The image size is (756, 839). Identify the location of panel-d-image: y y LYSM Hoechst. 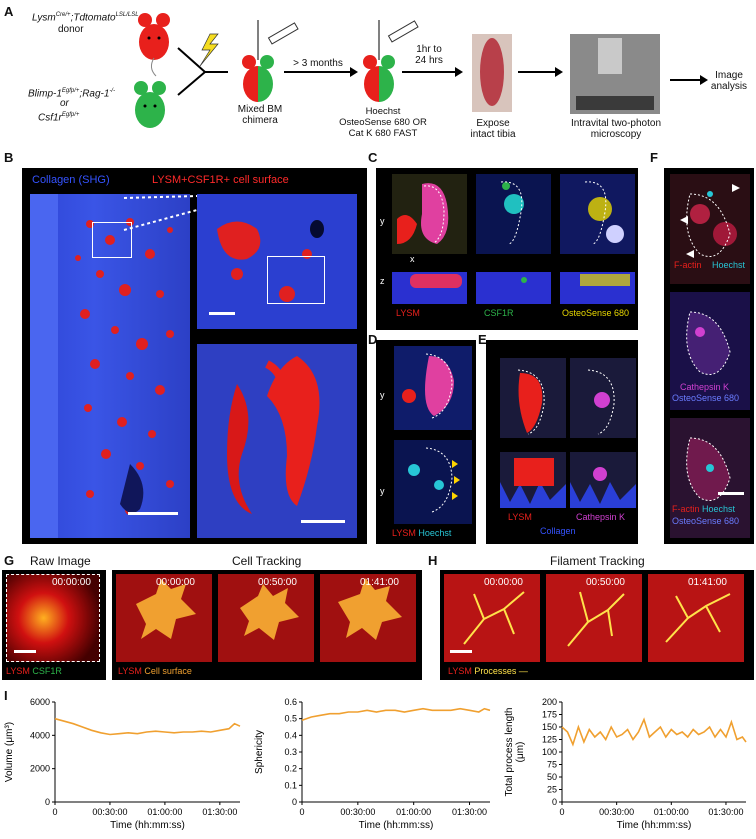
(426, 442).